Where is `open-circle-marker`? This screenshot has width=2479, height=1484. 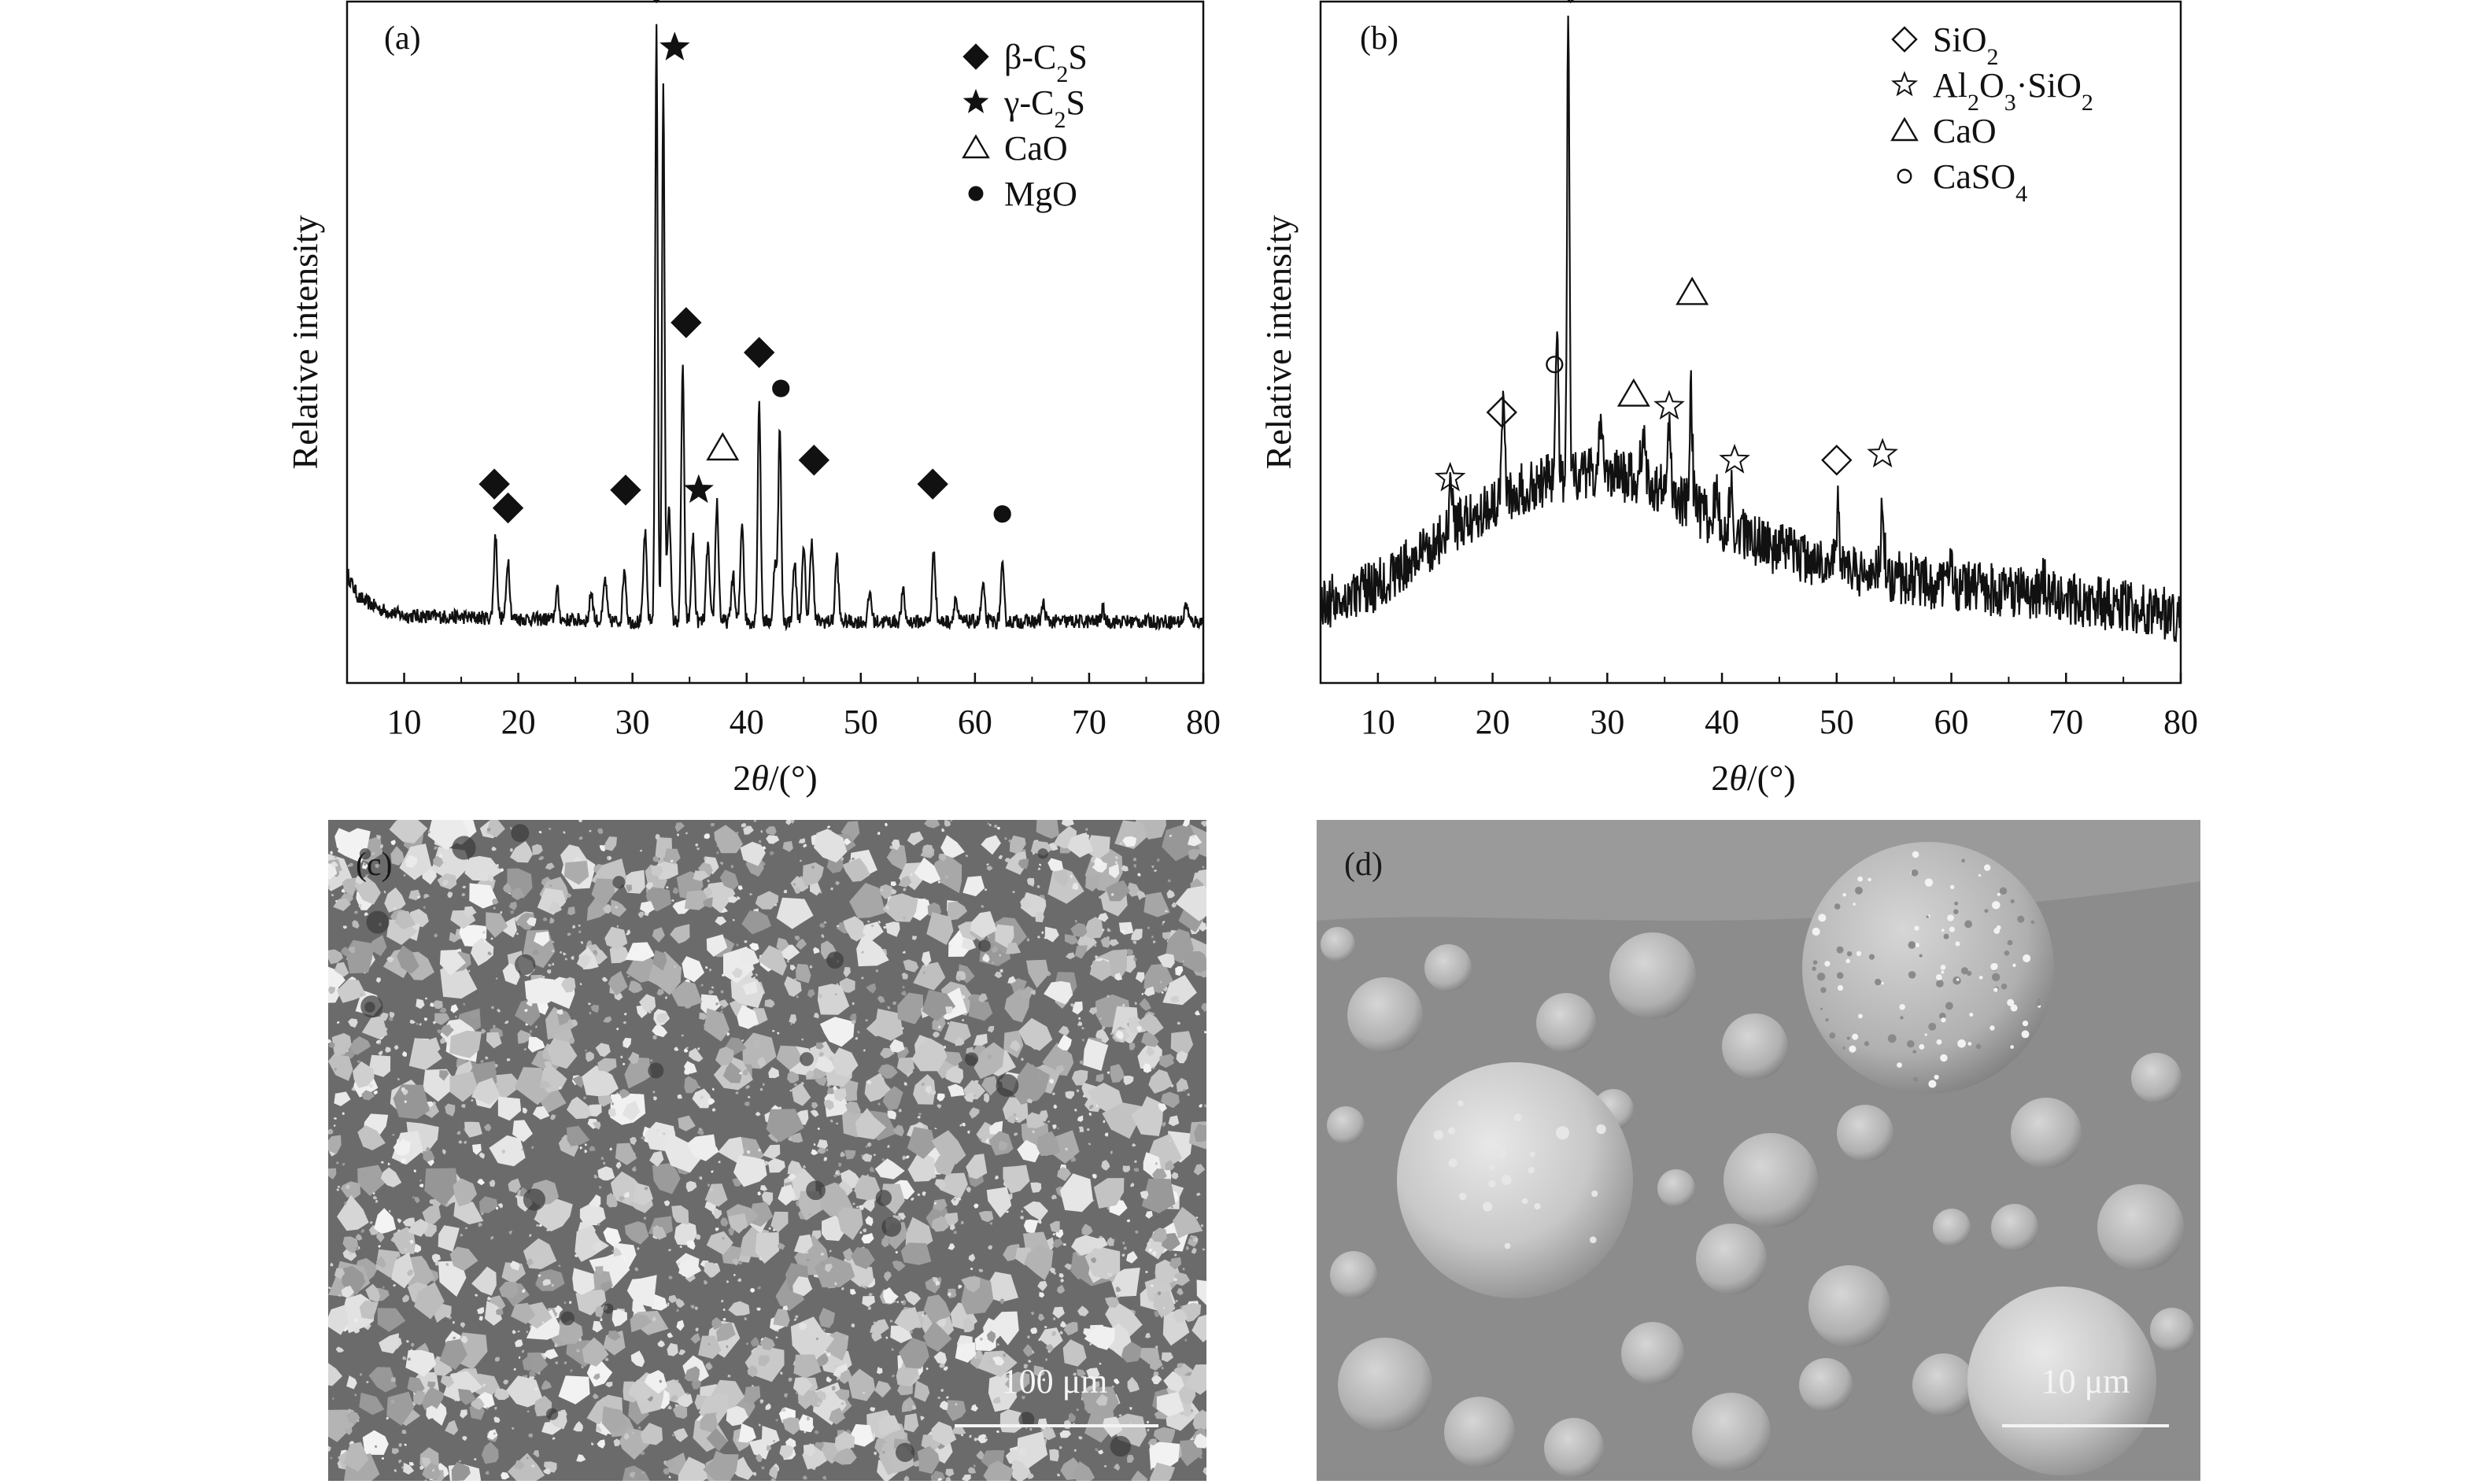
open-circle-marker is located at coordinates (1555, 365).